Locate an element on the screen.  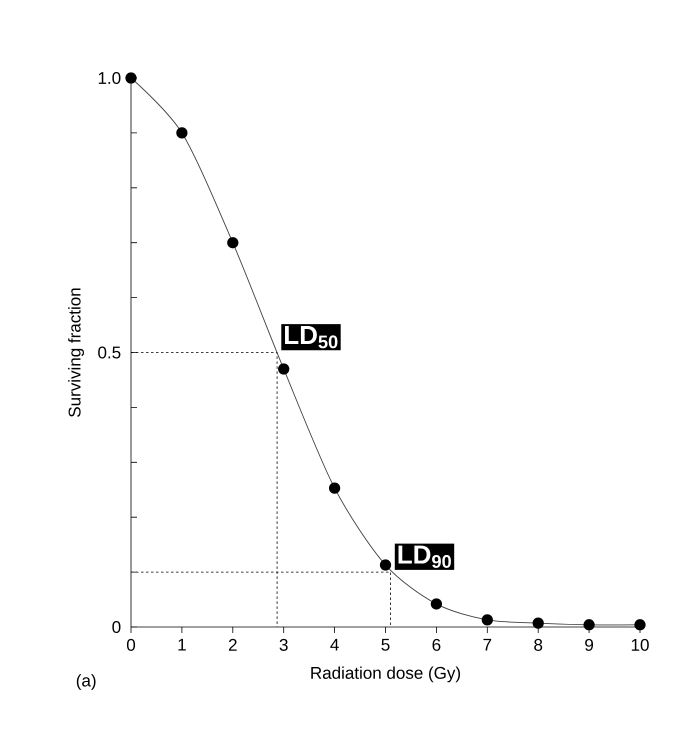
x-tick-label: 3 is located at coordinates (284, 644).